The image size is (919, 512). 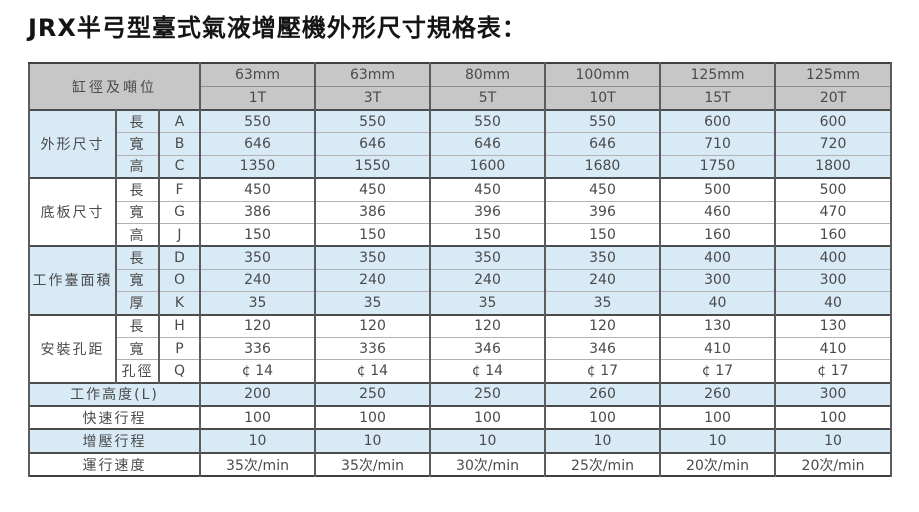 I want to click on dimension-code: D, so click(x=179, y=257).